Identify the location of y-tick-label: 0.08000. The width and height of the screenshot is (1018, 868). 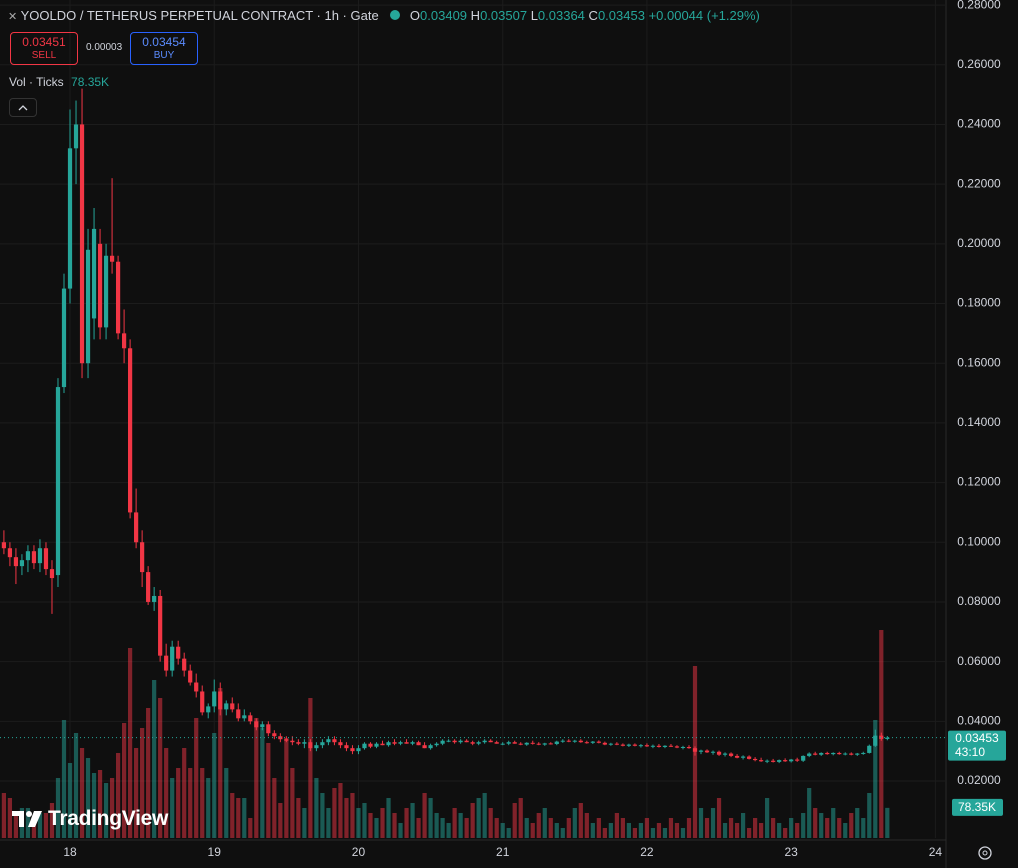
(979, 601).